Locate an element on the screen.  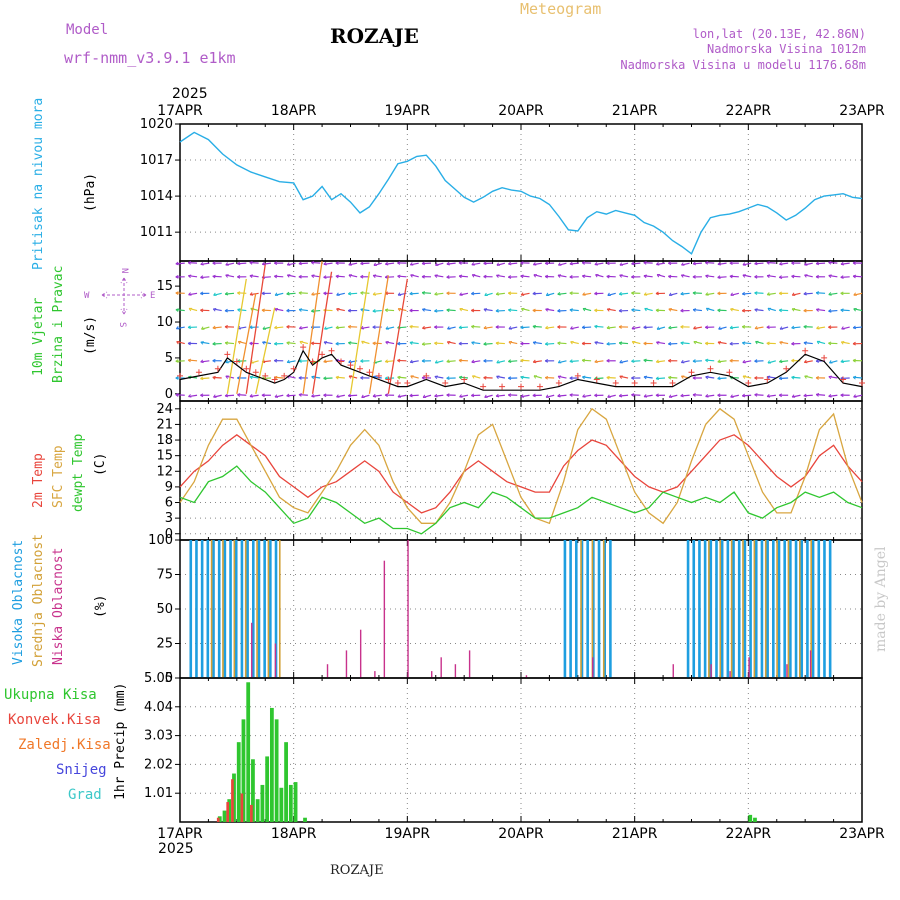
temp-sfc-line is located at coordinates (521, 466).